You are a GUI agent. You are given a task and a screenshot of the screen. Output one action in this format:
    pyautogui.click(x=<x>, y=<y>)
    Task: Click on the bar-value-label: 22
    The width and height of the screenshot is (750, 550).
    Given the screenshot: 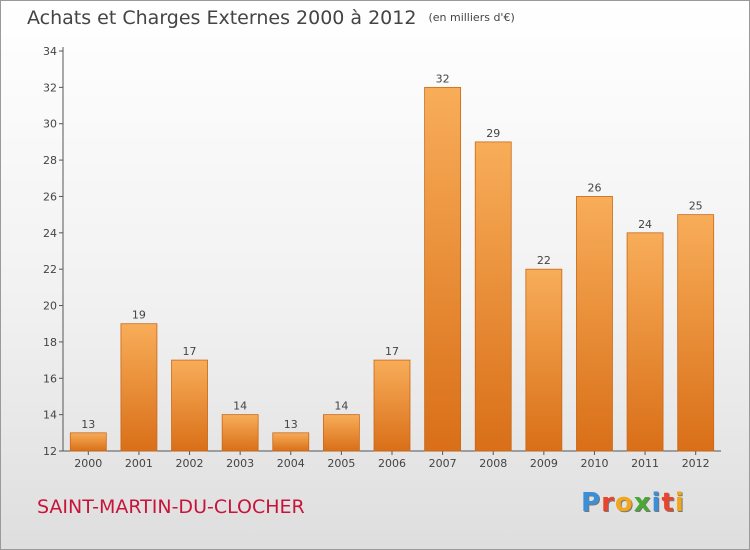 What is the action you would take?
    pyautogui.click(x=544, y=260)
    